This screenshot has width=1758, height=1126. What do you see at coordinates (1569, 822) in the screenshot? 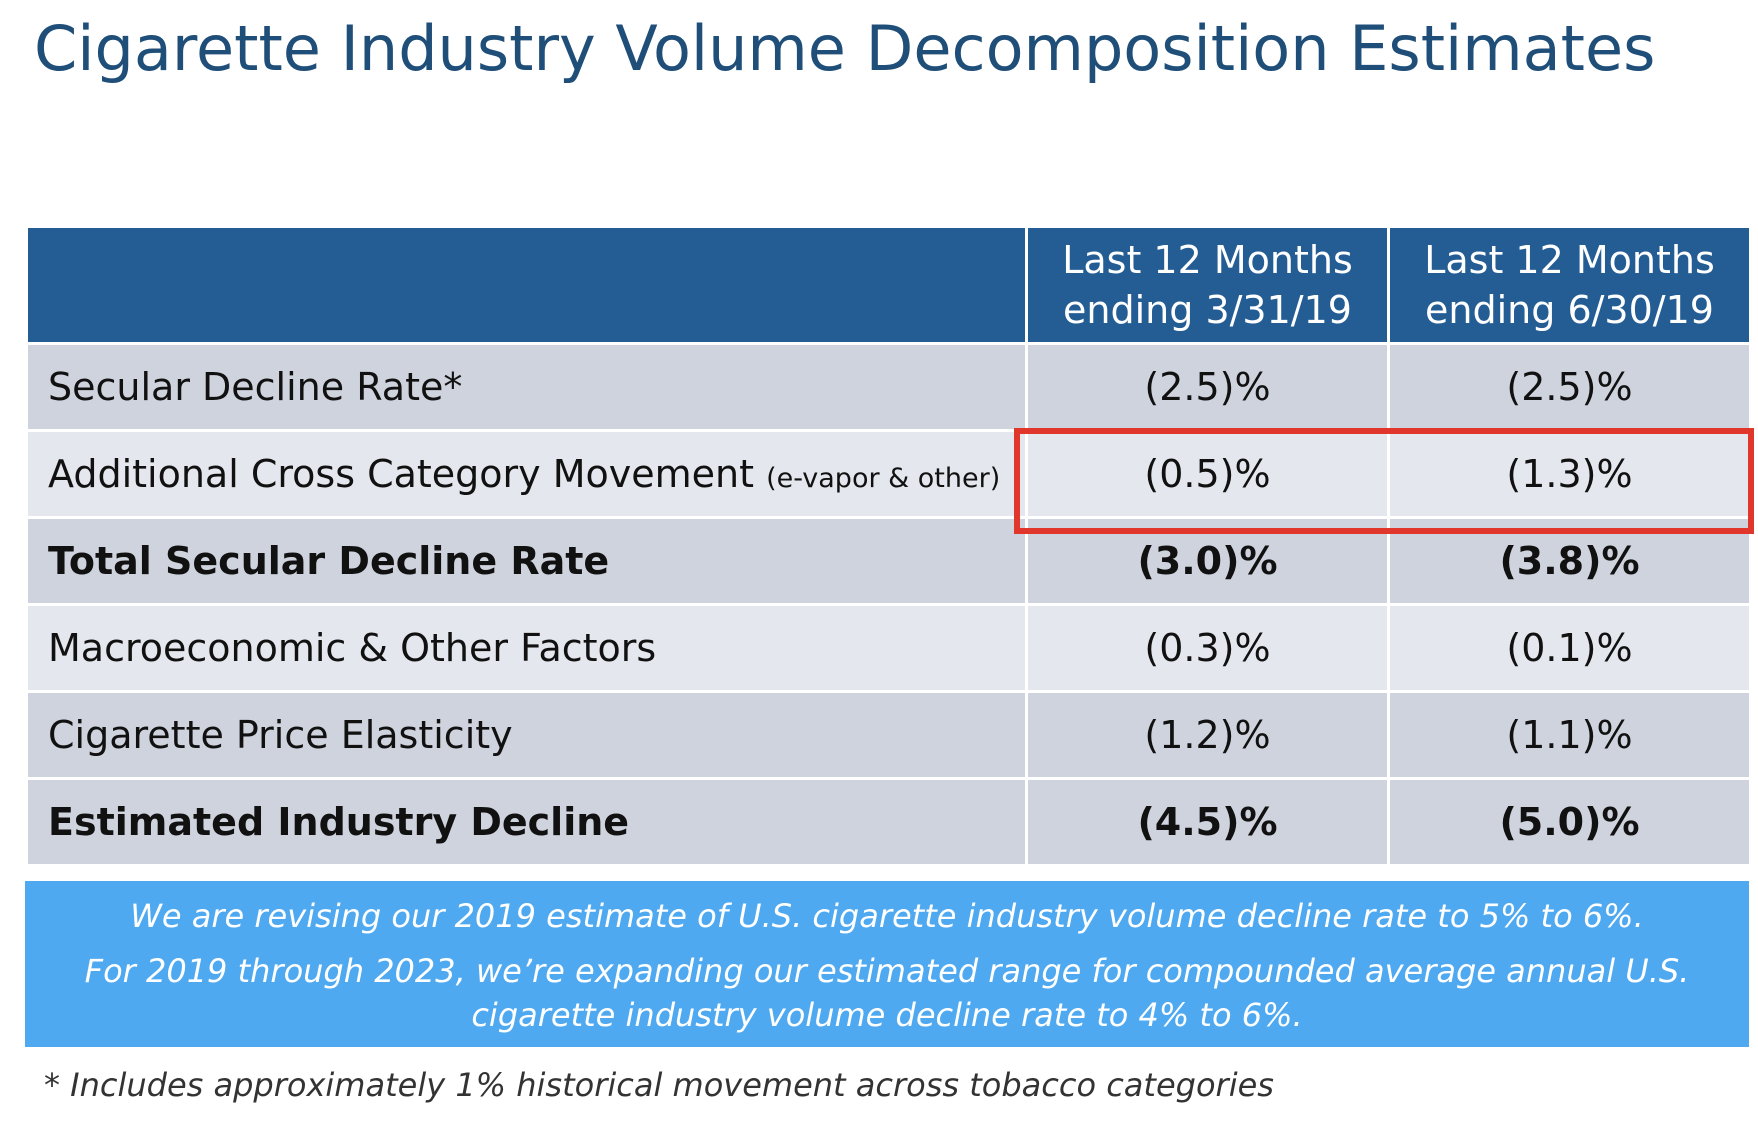
I see `row-value-period-2: (5.0)%` at bounding box center [1569, 822].